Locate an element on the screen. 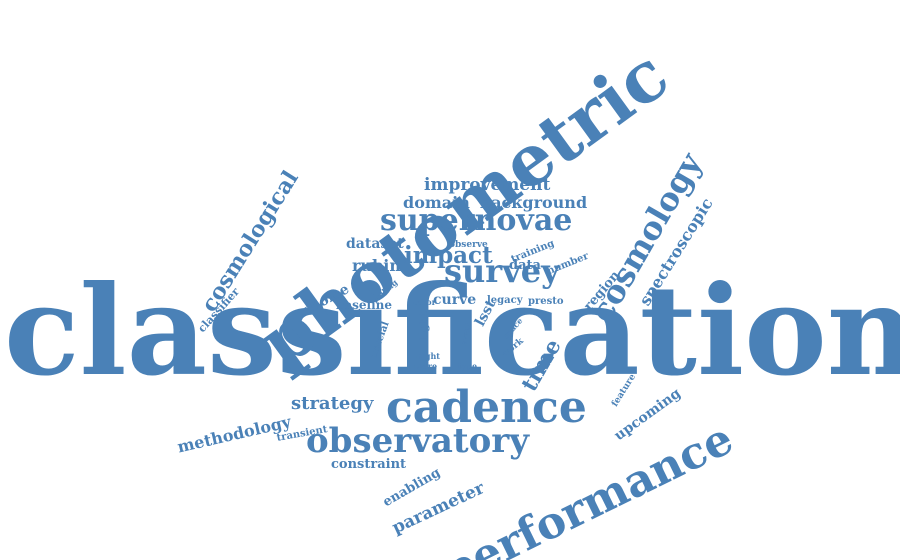 The width and height of the screenshot is (900, 560). word-strategy: strategy is located at coordinates (332, 403).